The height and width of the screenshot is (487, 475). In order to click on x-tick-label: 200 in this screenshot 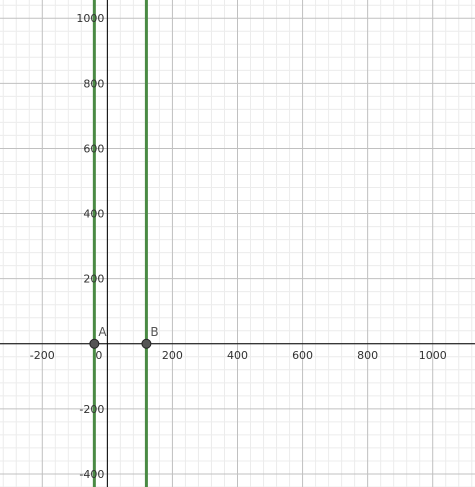, I will do `click(172, 355)`.